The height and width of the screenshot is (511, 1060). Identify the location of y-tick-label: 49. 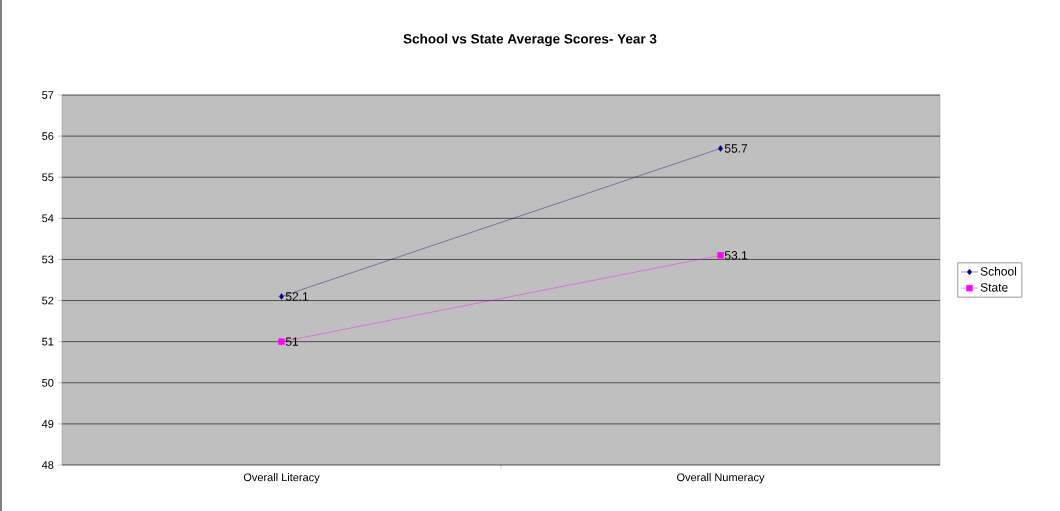
(47, 423).